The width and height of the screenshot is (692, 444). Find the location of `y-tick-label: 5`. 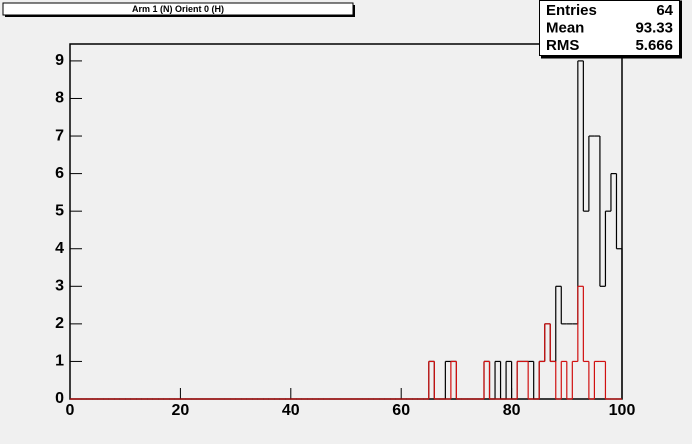

y-tick-label: 5 is located at coordinates (59, 210).